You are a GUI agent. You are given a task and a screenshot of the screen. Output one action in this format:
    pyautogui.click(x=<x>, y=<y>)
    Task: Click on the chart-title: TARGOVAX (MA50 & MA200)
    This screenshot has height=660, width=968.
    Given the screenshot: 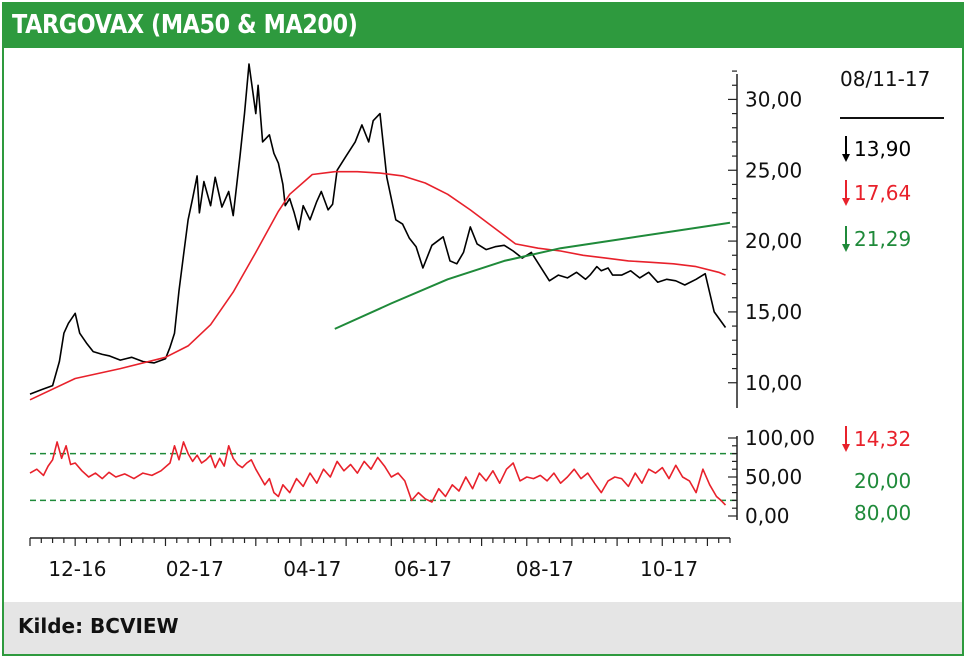 What is the action you would take?
    pyautogui.click(x=185, y=25)
    